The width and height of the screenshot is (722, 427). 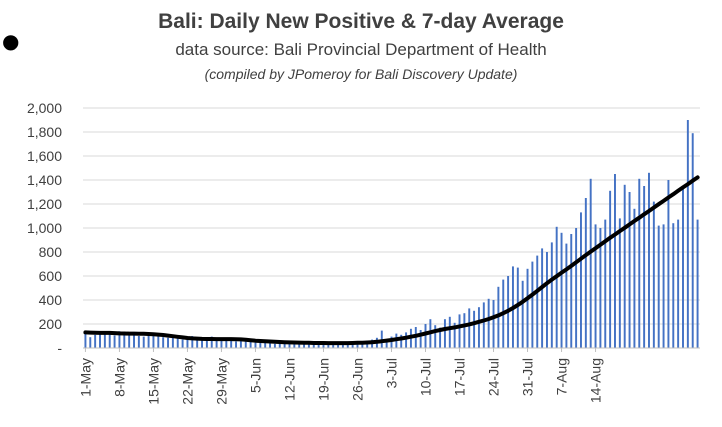 What do you see at coordinates (255, 375) in the screenshot?
I see `x-tick-label: 5-Jun` at bounding box center [255, 375].